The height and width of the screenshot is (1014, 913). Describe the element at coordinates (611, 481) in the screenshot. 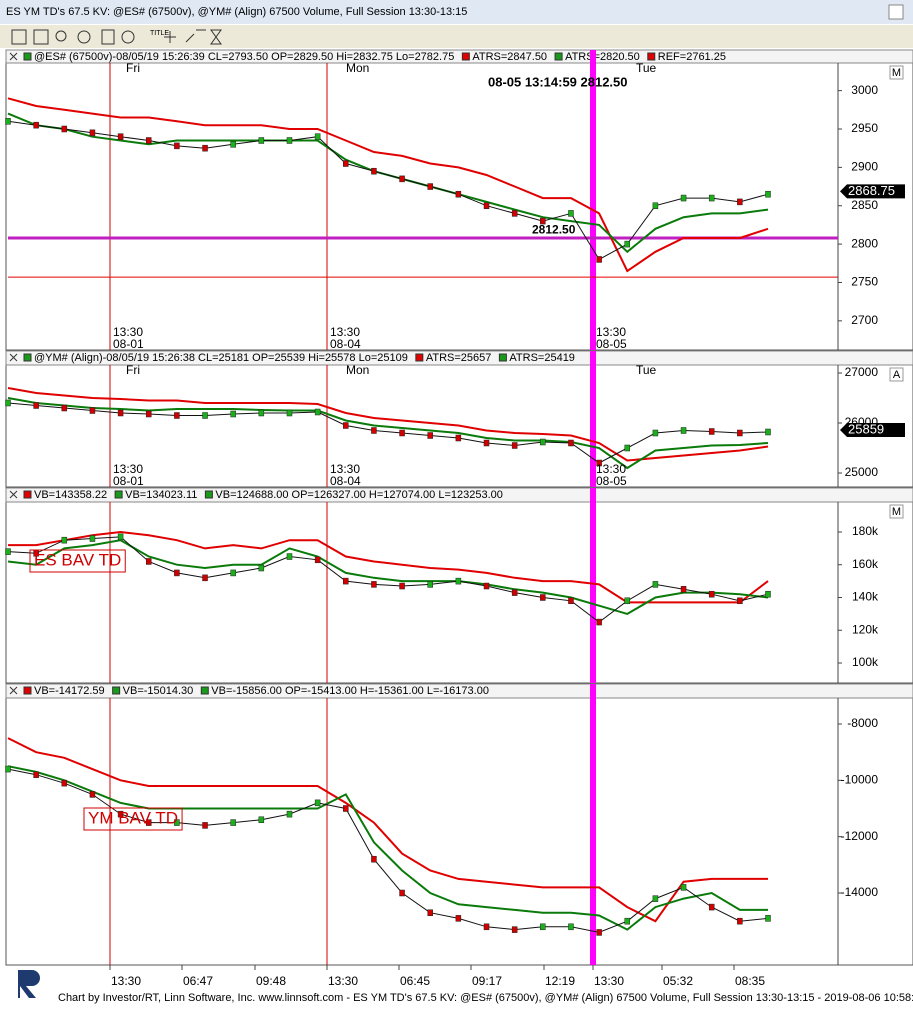

I see `date-label: 08-05` at that location.